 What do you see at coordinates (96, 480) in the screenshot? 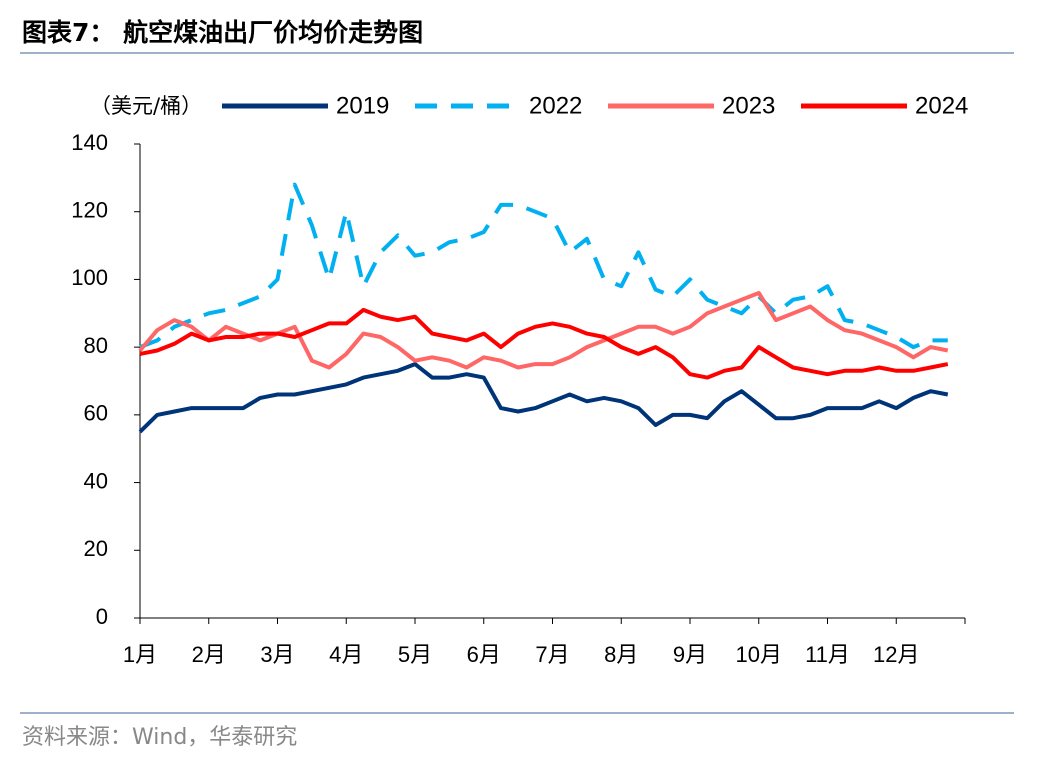
I see `y-tick-label: 40` at bounding box center [96, 480].